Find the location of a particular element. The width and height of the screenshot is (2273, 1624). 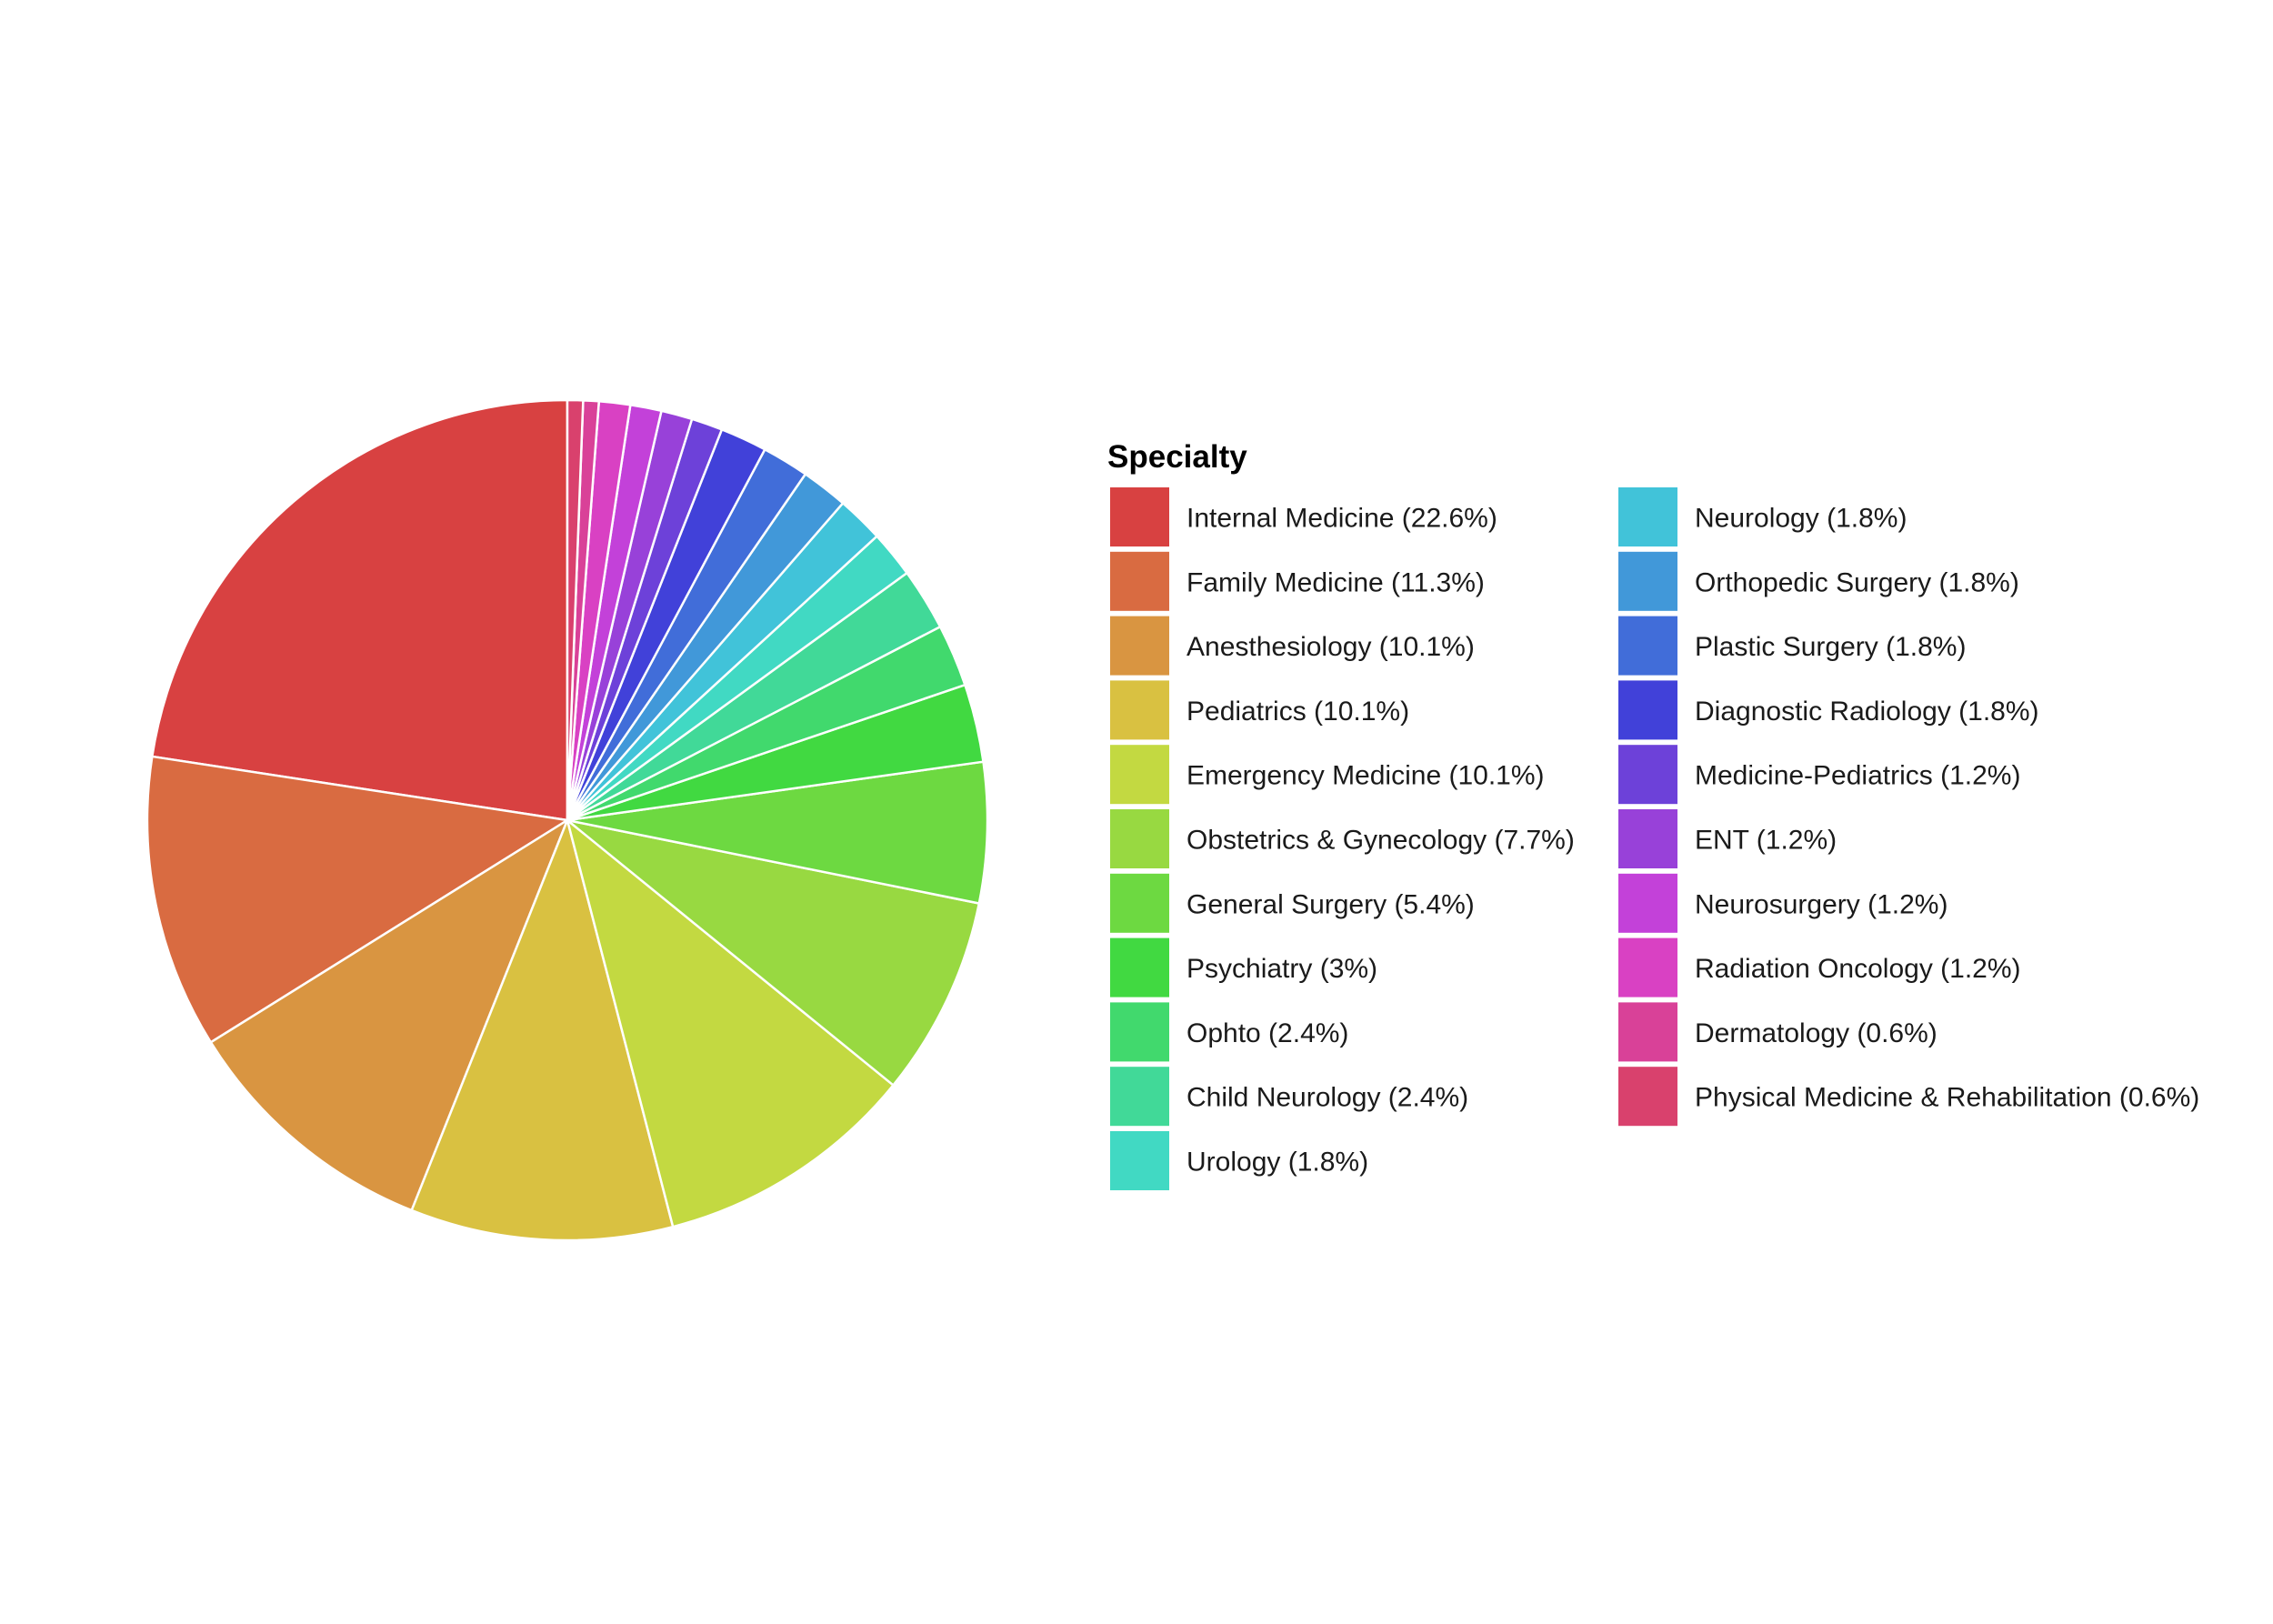

legend-item: Orthopedic Surgery (1.8%) is located at coordinates (1818, 581).